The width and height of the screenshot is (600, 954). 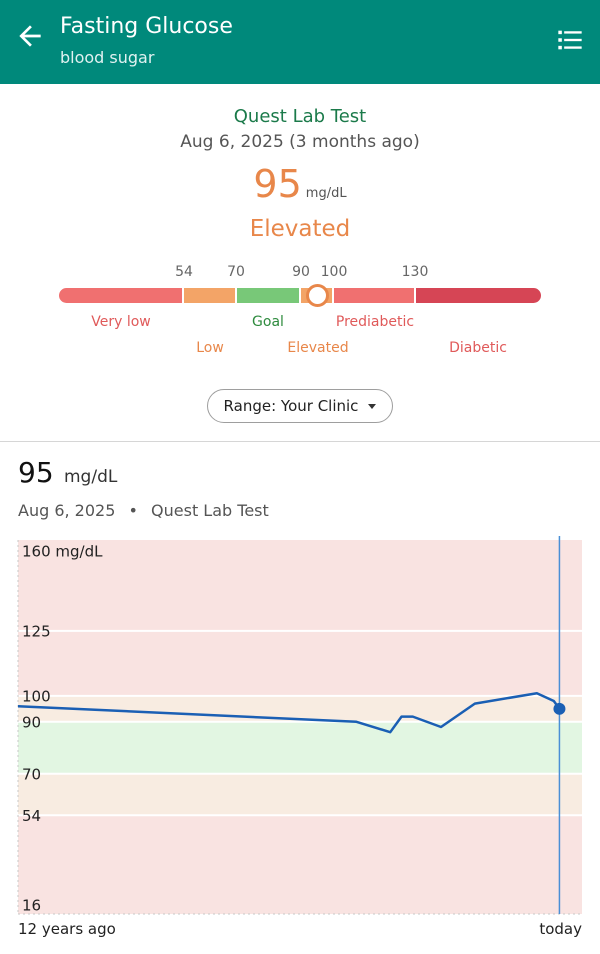 What do you see at coordinates (326, 193) in the screenshot?
I see `value-unit: mg/dL` at bounding box center [326, 193].